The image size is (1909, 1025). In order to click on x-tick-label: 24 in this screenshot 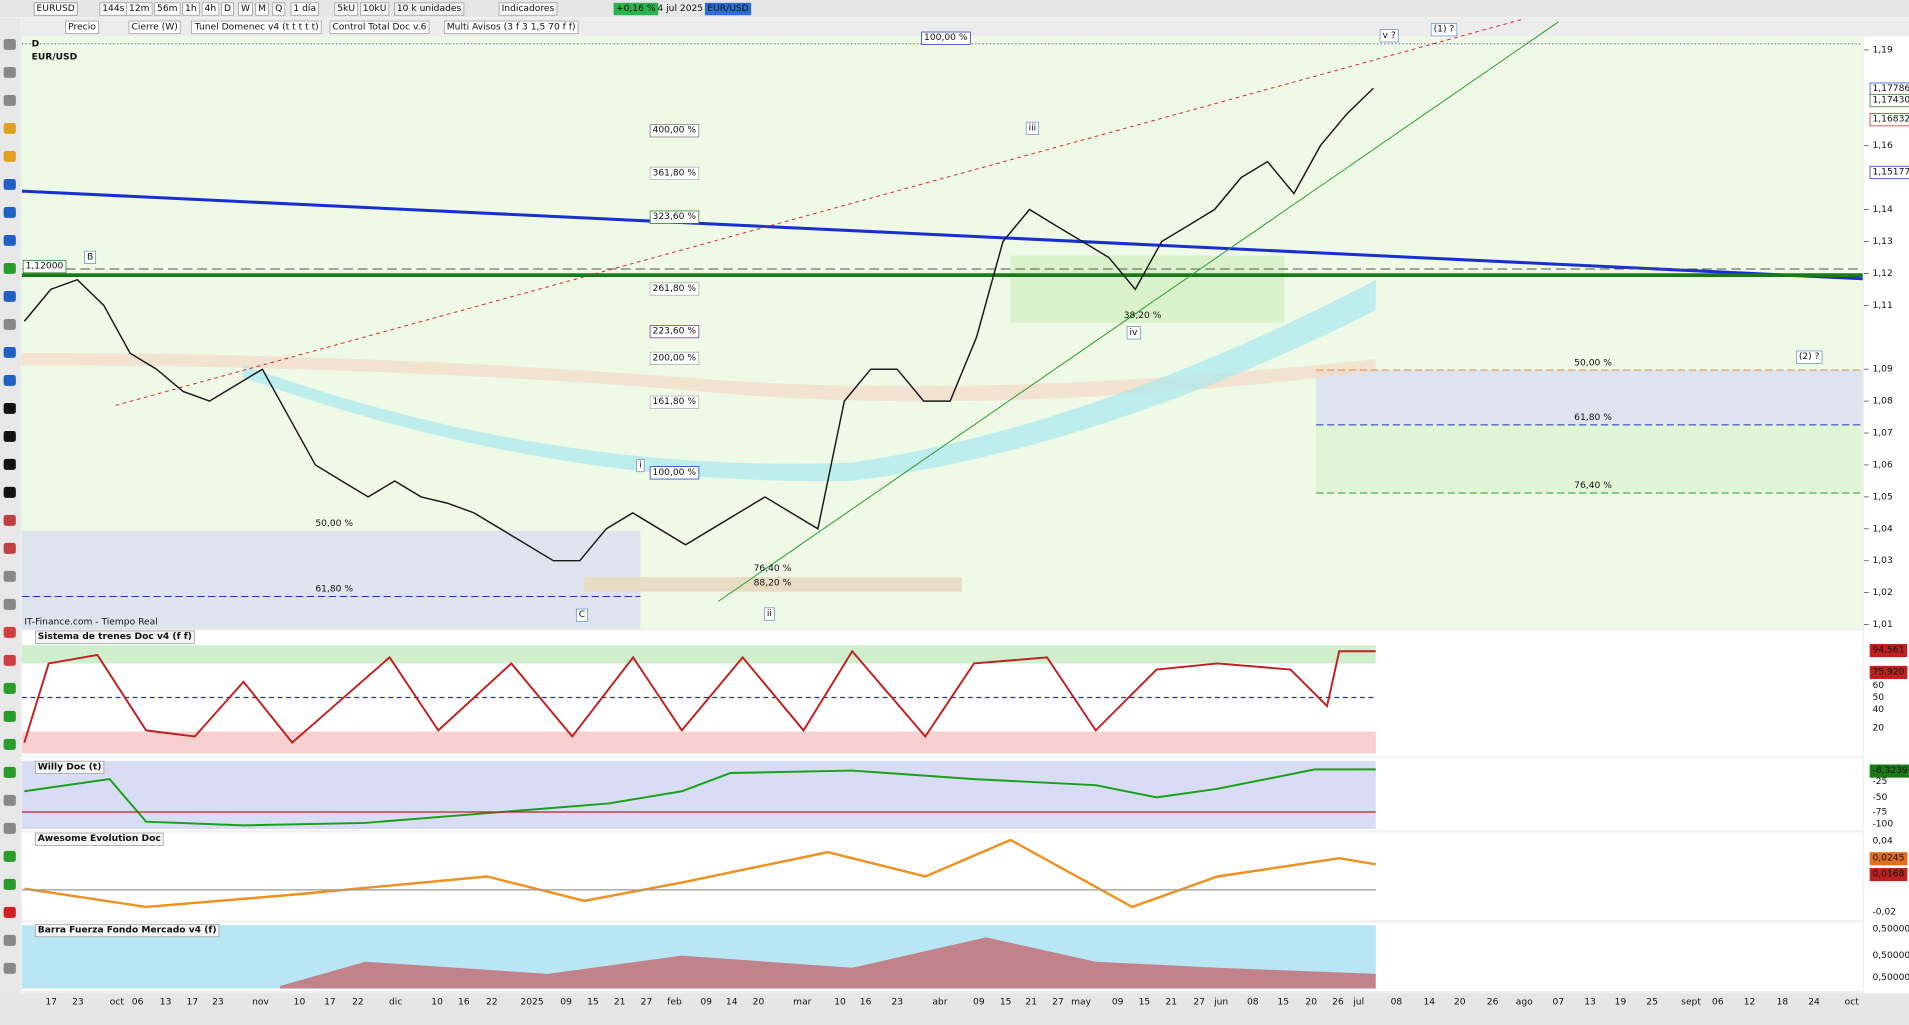, I will do `click(1814, 1002)`.